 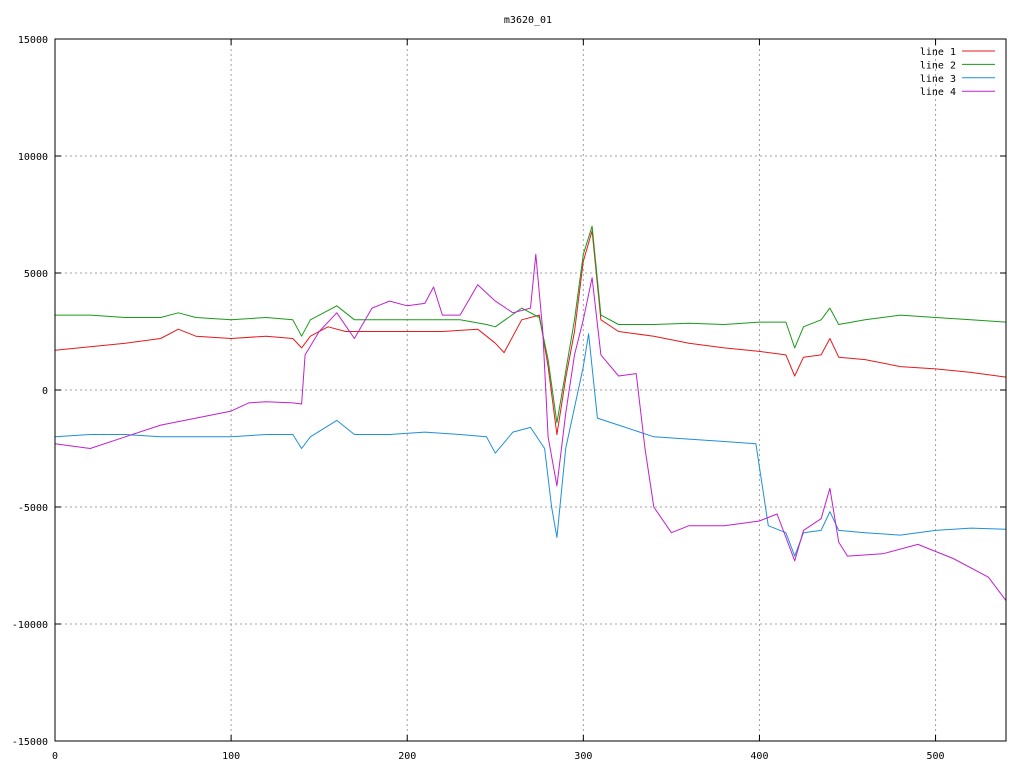 I want to click on y-tick-label: 15000, so click(x=33, y=40).